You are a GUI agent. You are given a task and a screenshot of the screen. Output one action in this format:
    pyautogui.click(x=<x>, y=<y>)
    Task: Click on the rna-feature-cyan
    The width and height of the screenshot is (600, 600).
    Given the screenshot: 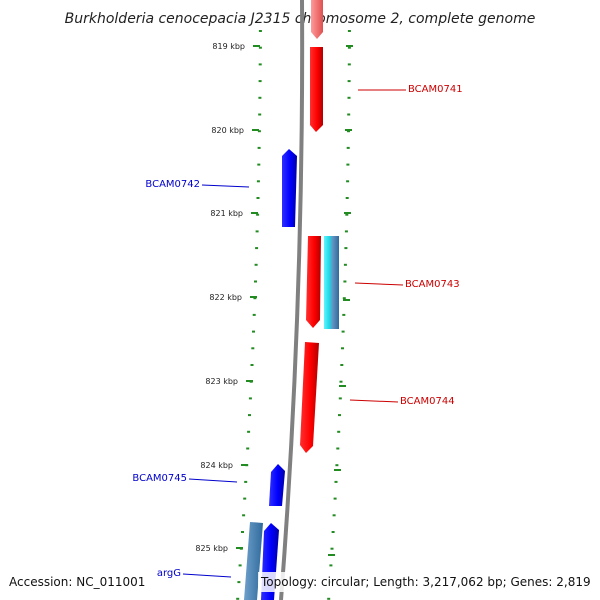 What is the action you would take?
    pyautogui.click(x=328, y=282)
    